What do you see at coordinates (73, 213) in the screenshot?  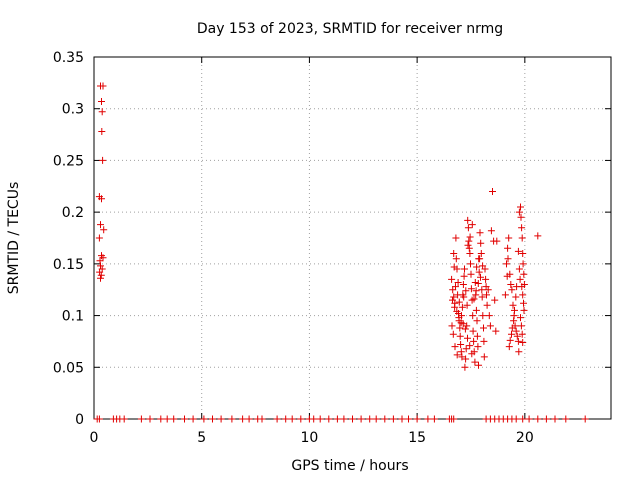 I see `y-tick-label: 0.2` at bounding box center [73, 213].